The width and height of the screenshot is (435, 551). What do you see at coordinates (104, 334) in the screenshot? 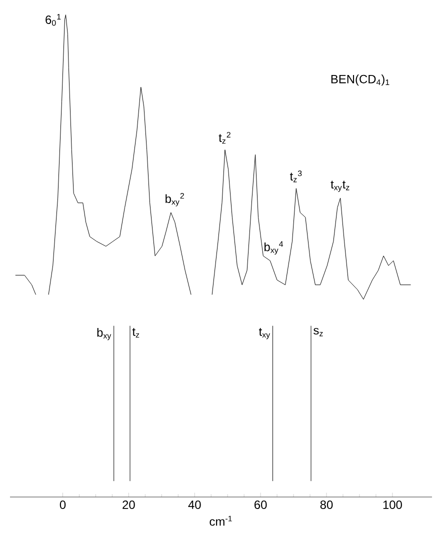
I see `ref-line-label: b$_{xy}$` at bounding box center [104, 334].